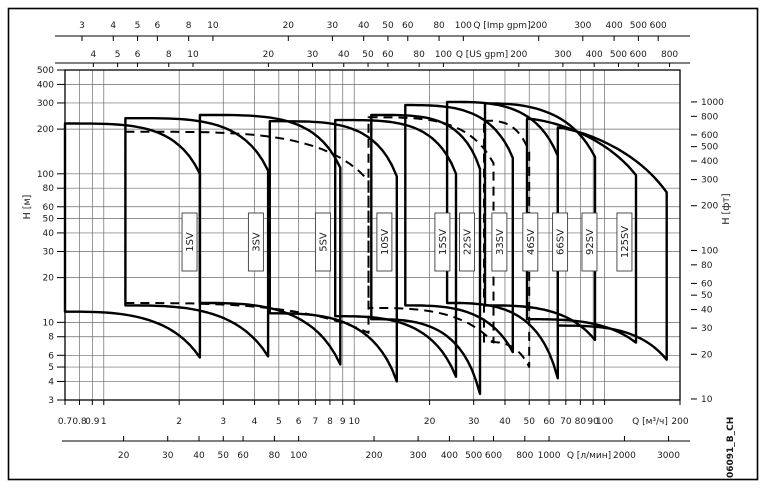 This screenshot has width=766, height=488. I want to click on svg-text: 0.8, so click(79, 422).